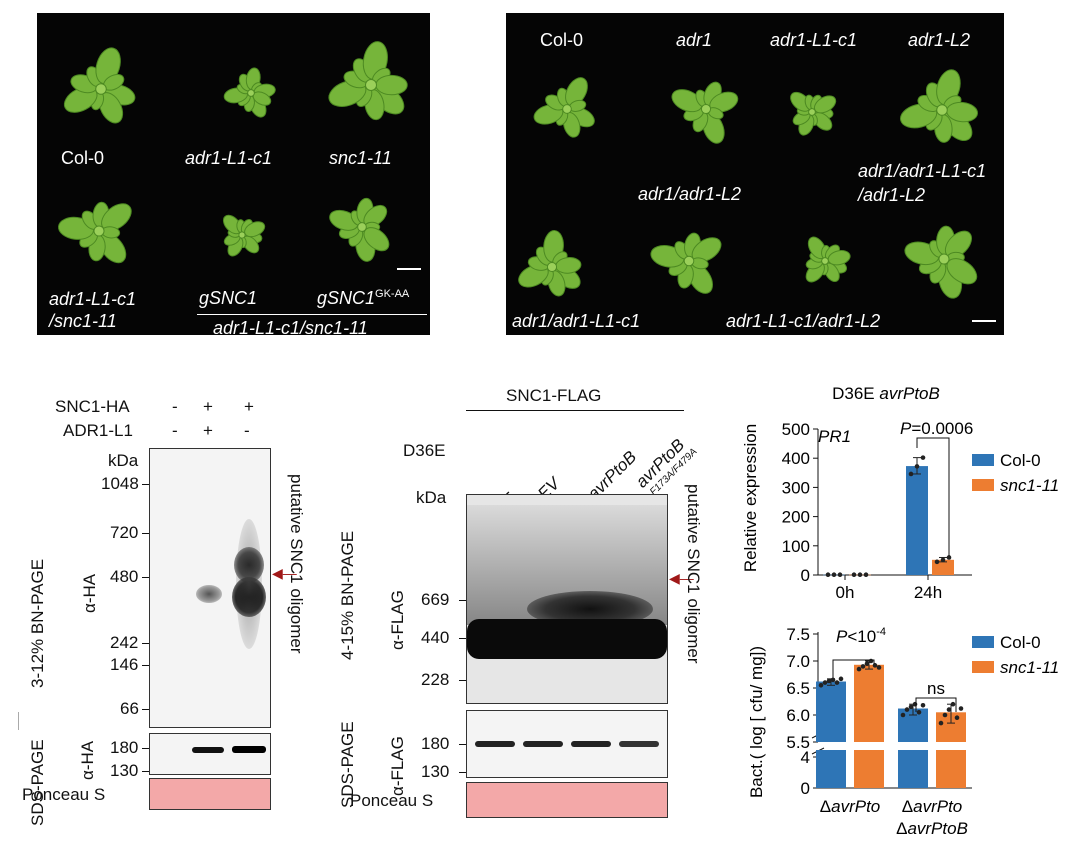 The height and width of the screenshot is (854, 1080). I want to click on marker-146: 146, so click(124, 664).